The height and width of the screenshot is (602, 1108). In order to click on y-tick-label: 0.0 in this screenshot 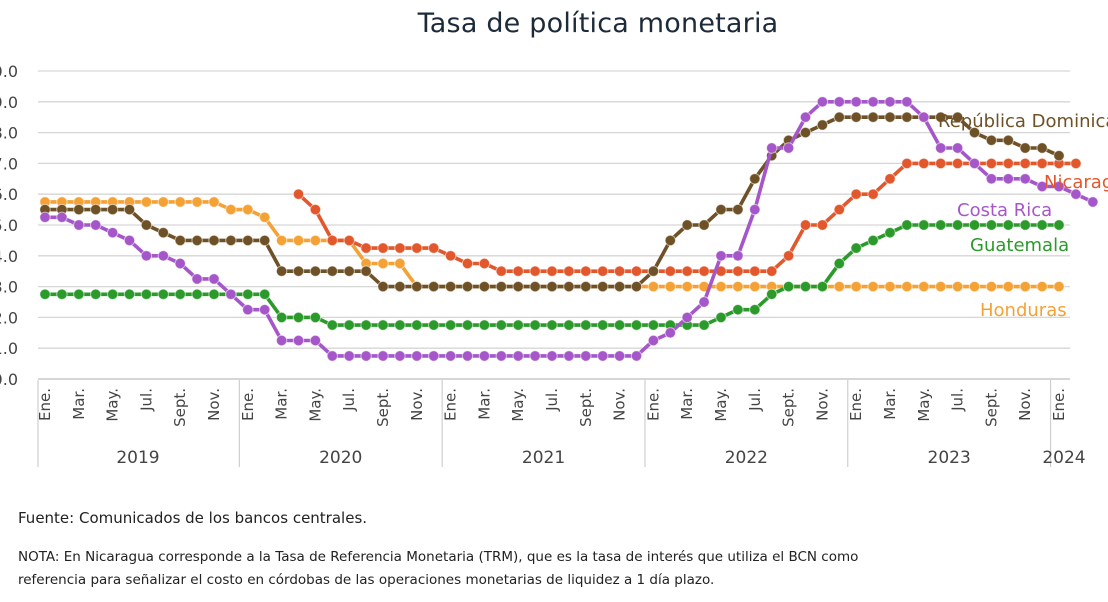, I will do `click(9, 379)`.